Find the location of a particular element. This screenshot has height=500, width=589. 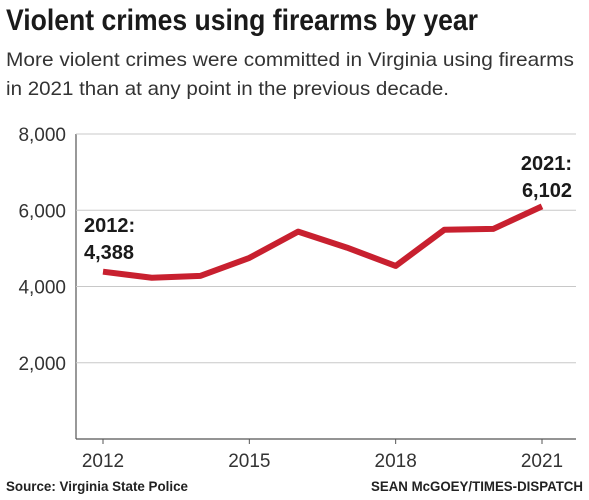

annotation: 6,102 is located at coordinates (547, 191).